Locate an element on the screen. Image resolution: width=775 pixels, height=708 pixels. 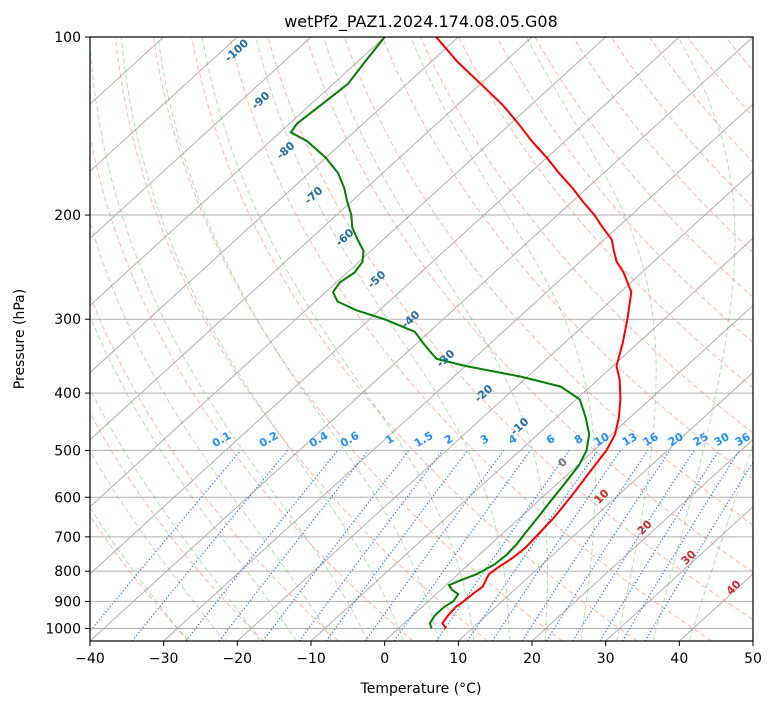
x-tick-label: 30 is located at coordinates (606, 659).